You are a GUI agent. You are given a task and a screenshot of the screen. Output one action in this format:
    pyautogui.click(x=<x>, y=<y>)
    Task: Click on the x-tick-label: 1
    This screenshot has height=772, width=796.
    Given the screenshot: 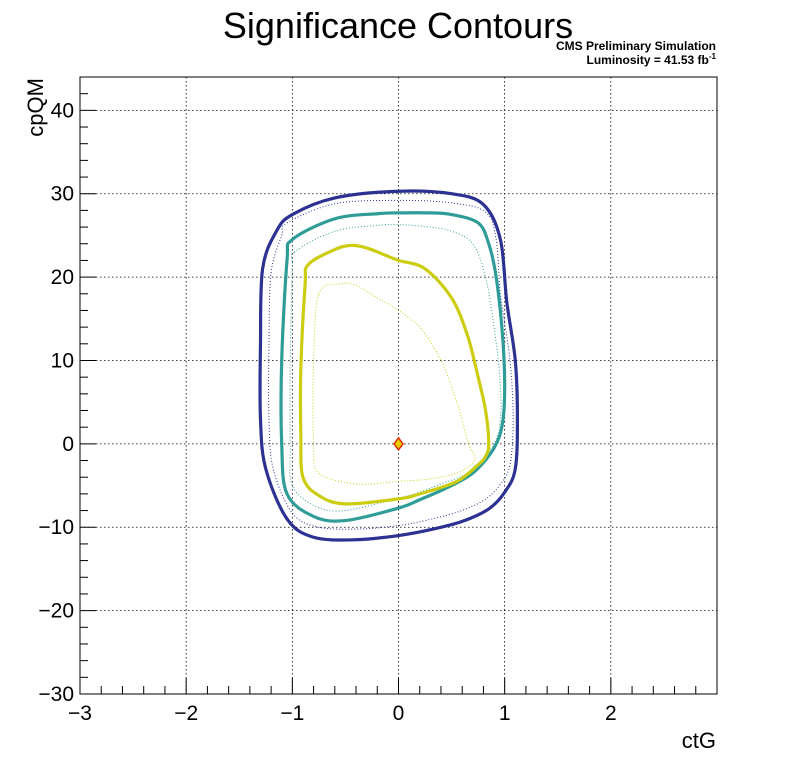 What is the action you would take?
    pyautogui.click(x=505, y=713)
    